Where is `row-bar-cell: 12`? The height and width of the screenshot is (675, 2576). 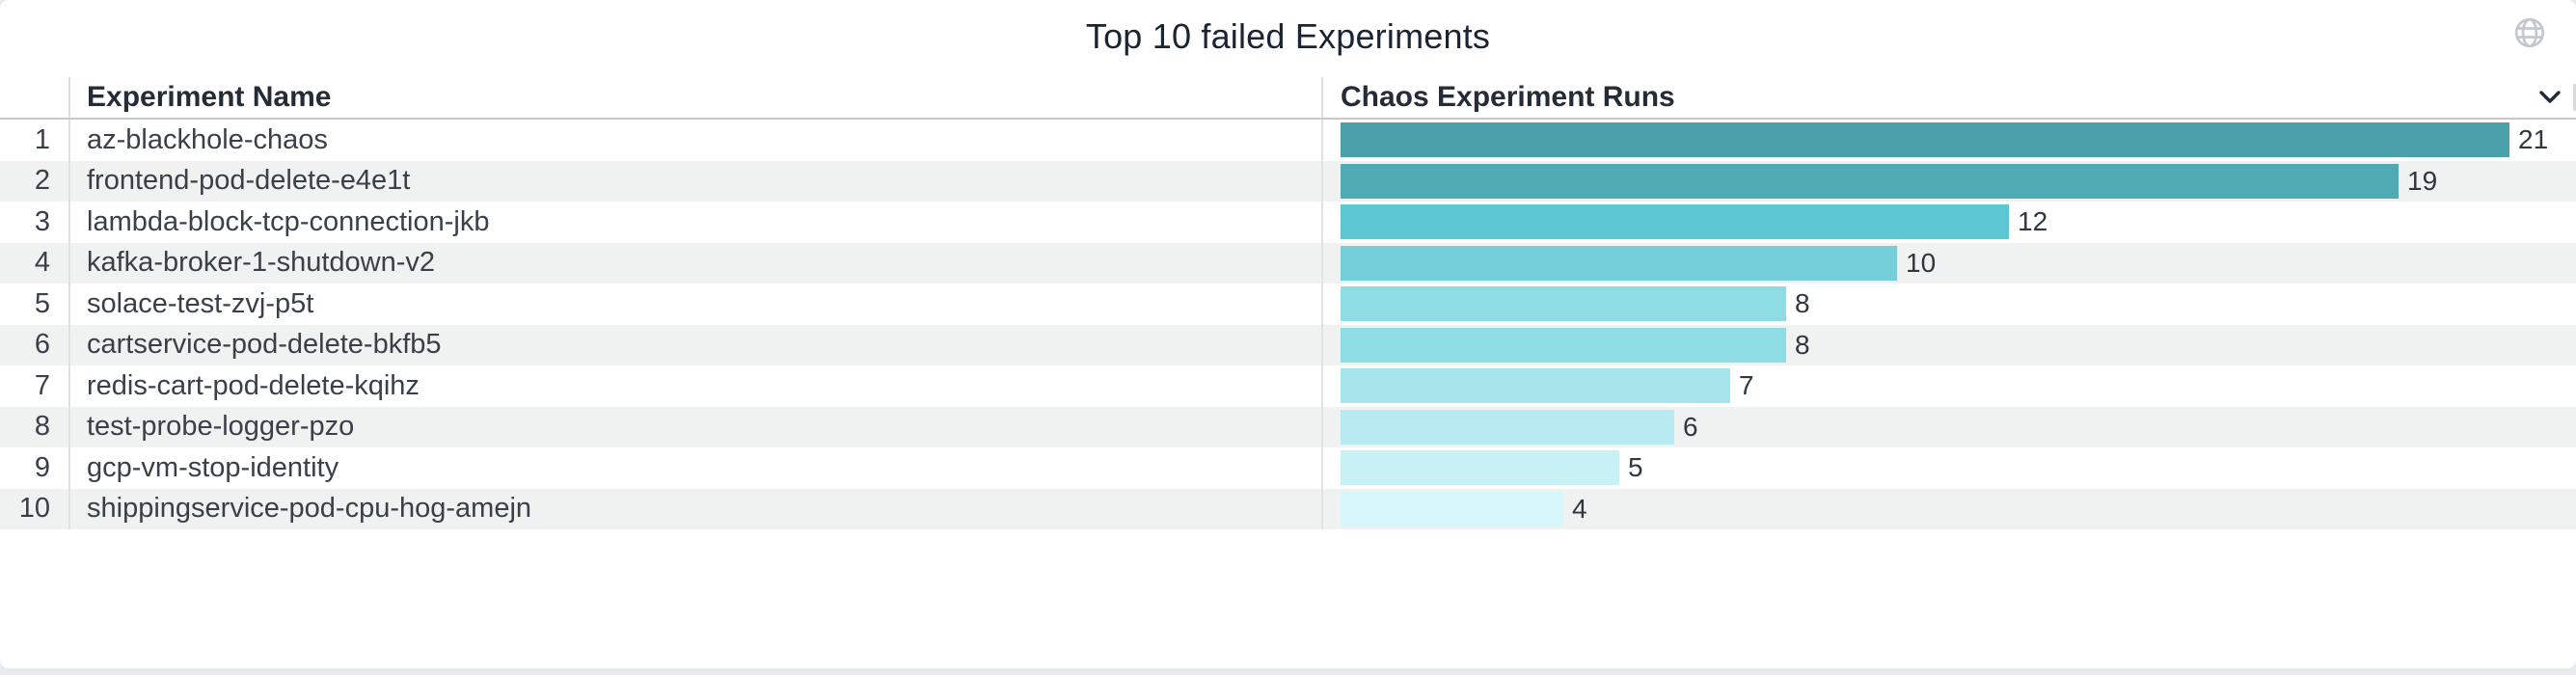 row-bar-cell: 12 is located at coordinates (1948, 222).